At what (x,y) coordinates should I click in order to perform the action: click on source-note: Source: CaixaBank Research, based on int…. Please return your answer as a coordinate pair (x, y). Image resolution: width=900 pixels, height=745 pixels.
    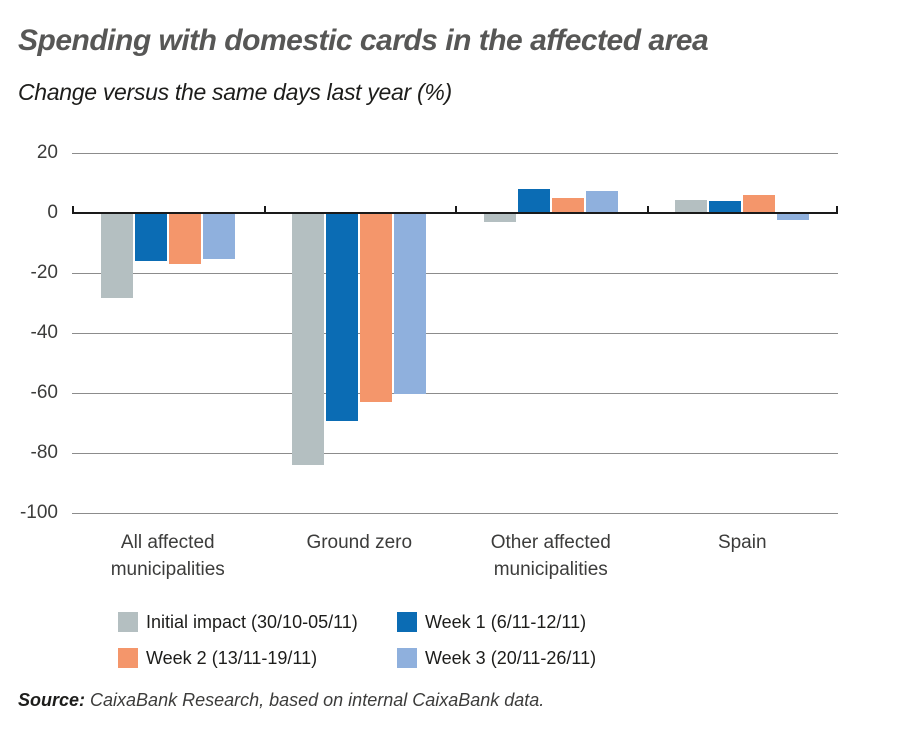
    Looking at the image, I should click on (448, 700).